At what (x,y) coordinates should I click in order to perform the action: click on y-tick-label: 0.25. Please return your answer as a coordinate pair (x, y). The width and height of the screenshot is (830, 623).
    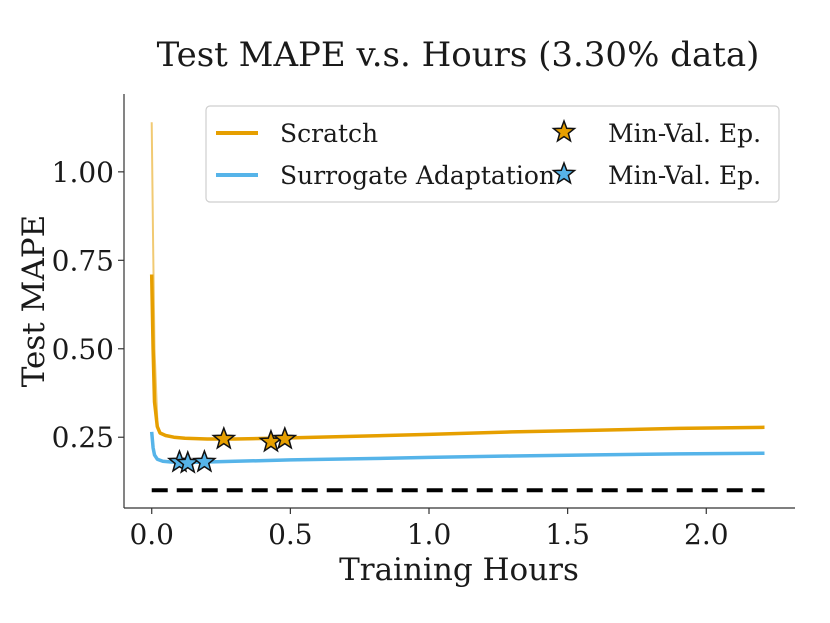
    Looking at the image, I should click on (83, 437).